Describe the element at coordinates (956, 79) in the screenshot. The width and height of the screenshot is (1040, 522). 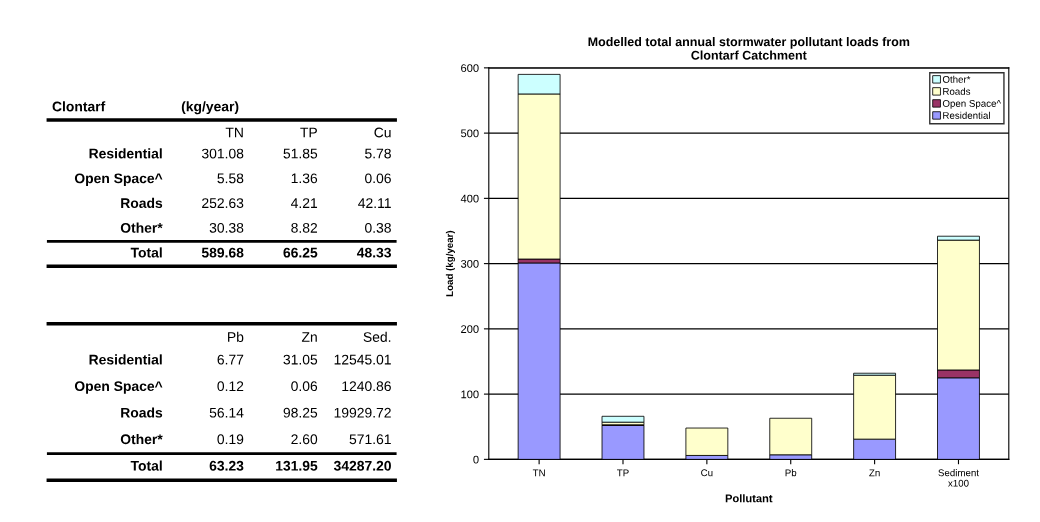
I see `legend-label: Other*` at that location.